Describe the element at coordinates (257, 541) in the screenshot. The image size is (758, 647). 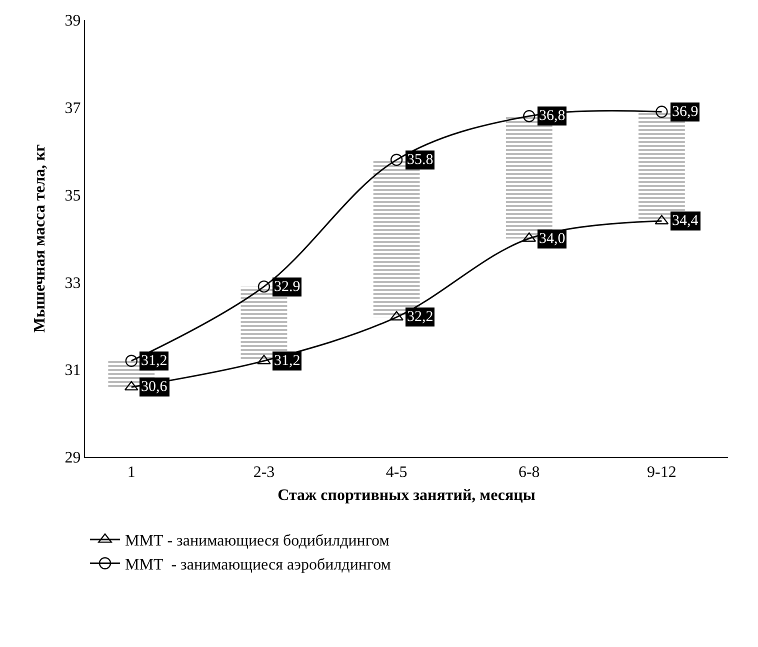
I see `legend-label: ММТ - занимающиеся бодибилдингом` at that location.